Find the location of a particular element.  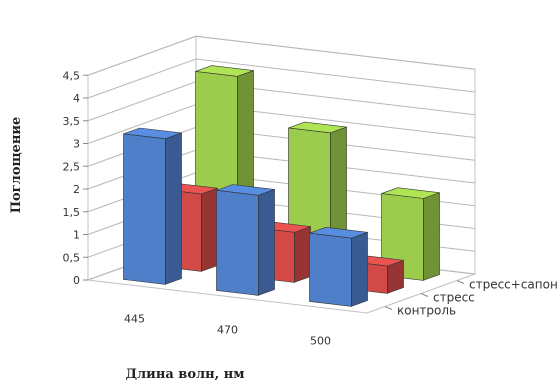

legend-label: стресс+сапонин is located at coordinates (513, 285).